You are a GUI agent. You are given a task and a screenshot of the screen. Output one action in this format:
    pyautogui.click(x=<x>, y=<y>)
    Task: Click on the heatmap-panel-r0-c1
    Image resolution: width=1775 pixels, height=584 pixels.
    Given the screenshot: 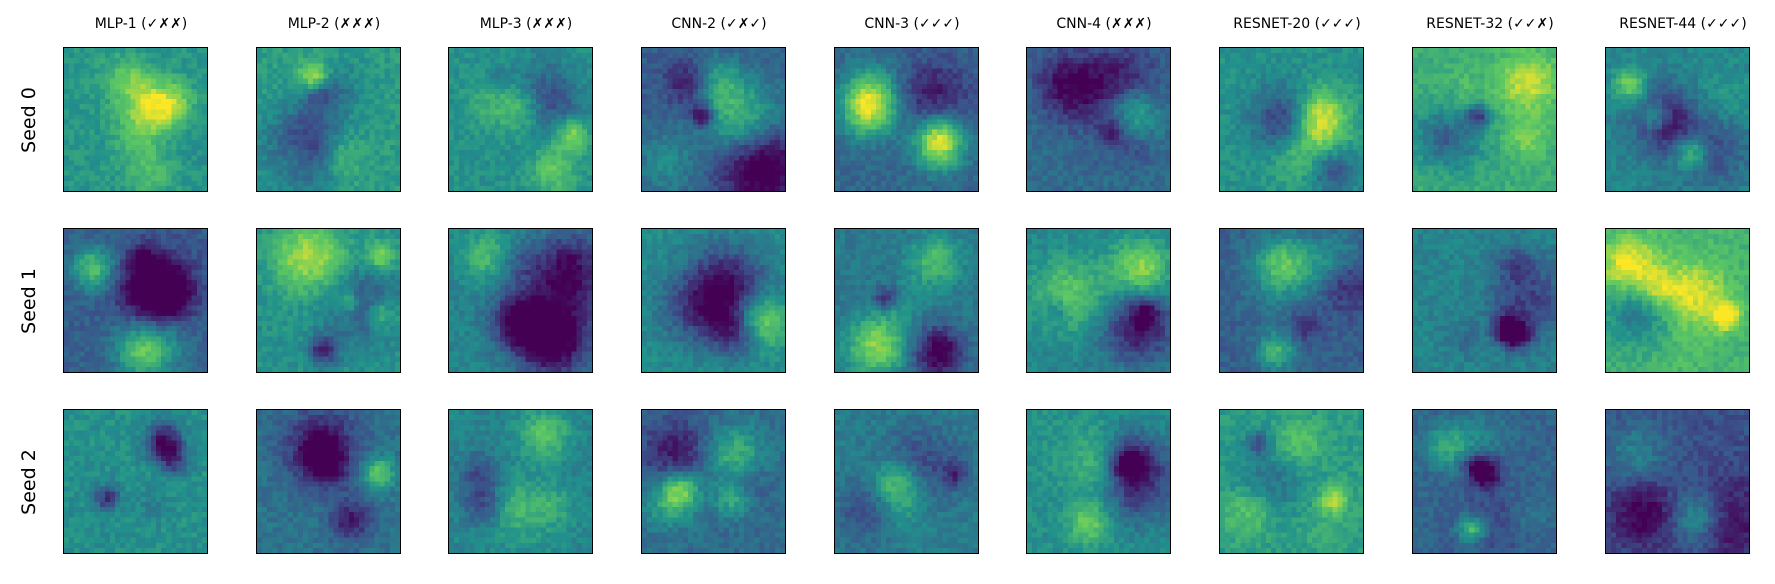 What is the action you would take?
    pyautogui.click(x=328, y=119)
    